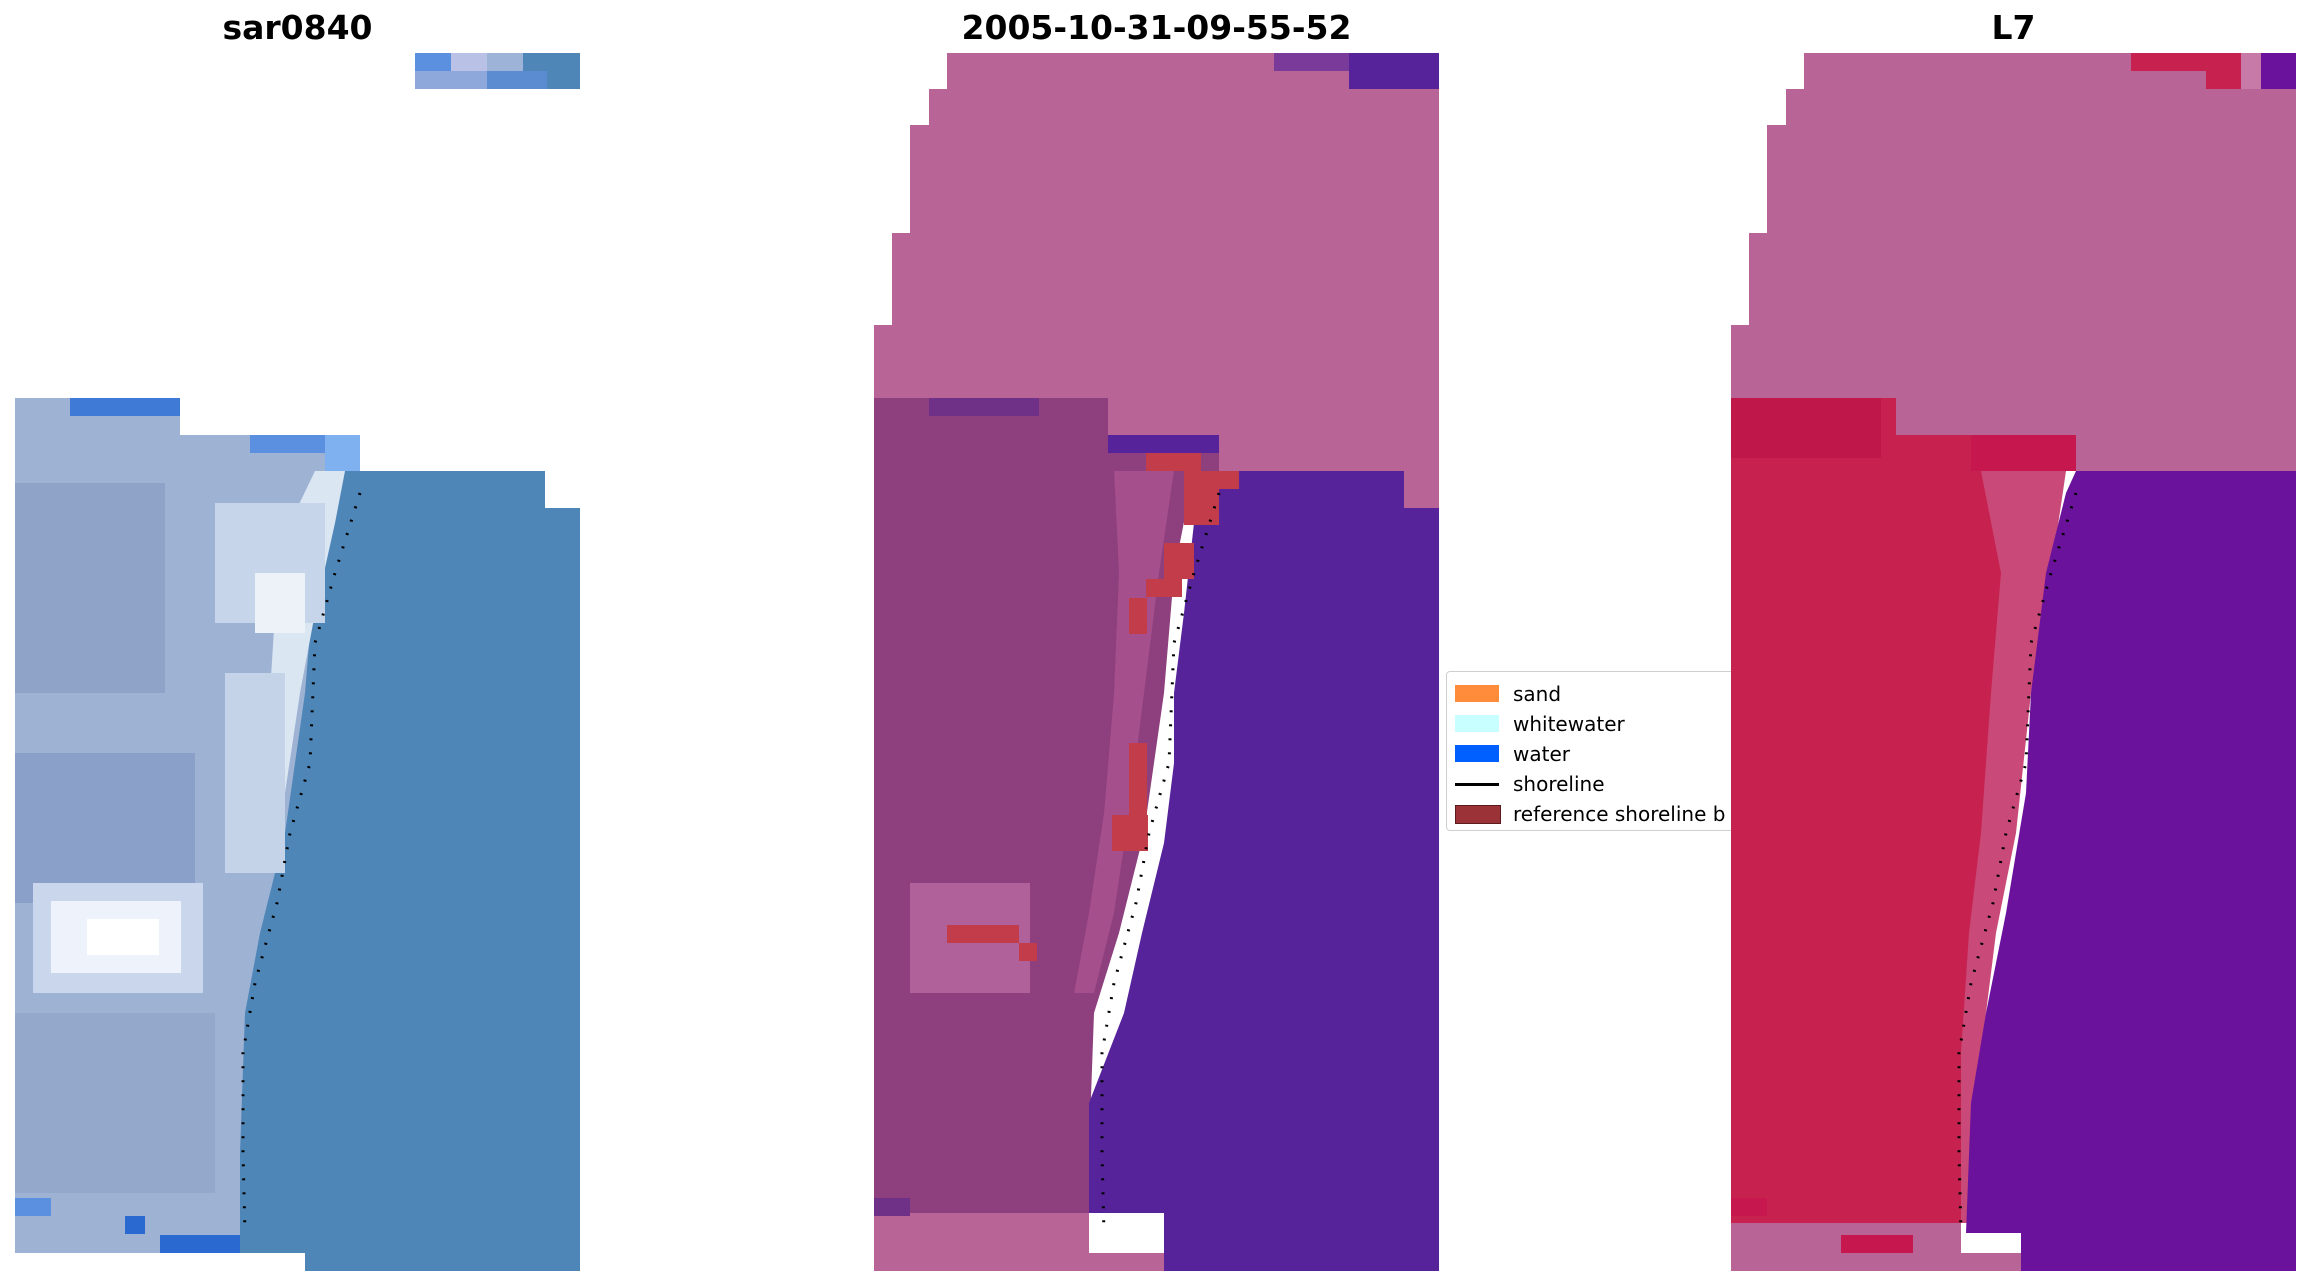 The height and width of the screenshot is (1283, 2307). Describe the element at coordinates (1477, 753) in the screenshot. I see `water-swatch` at that location.